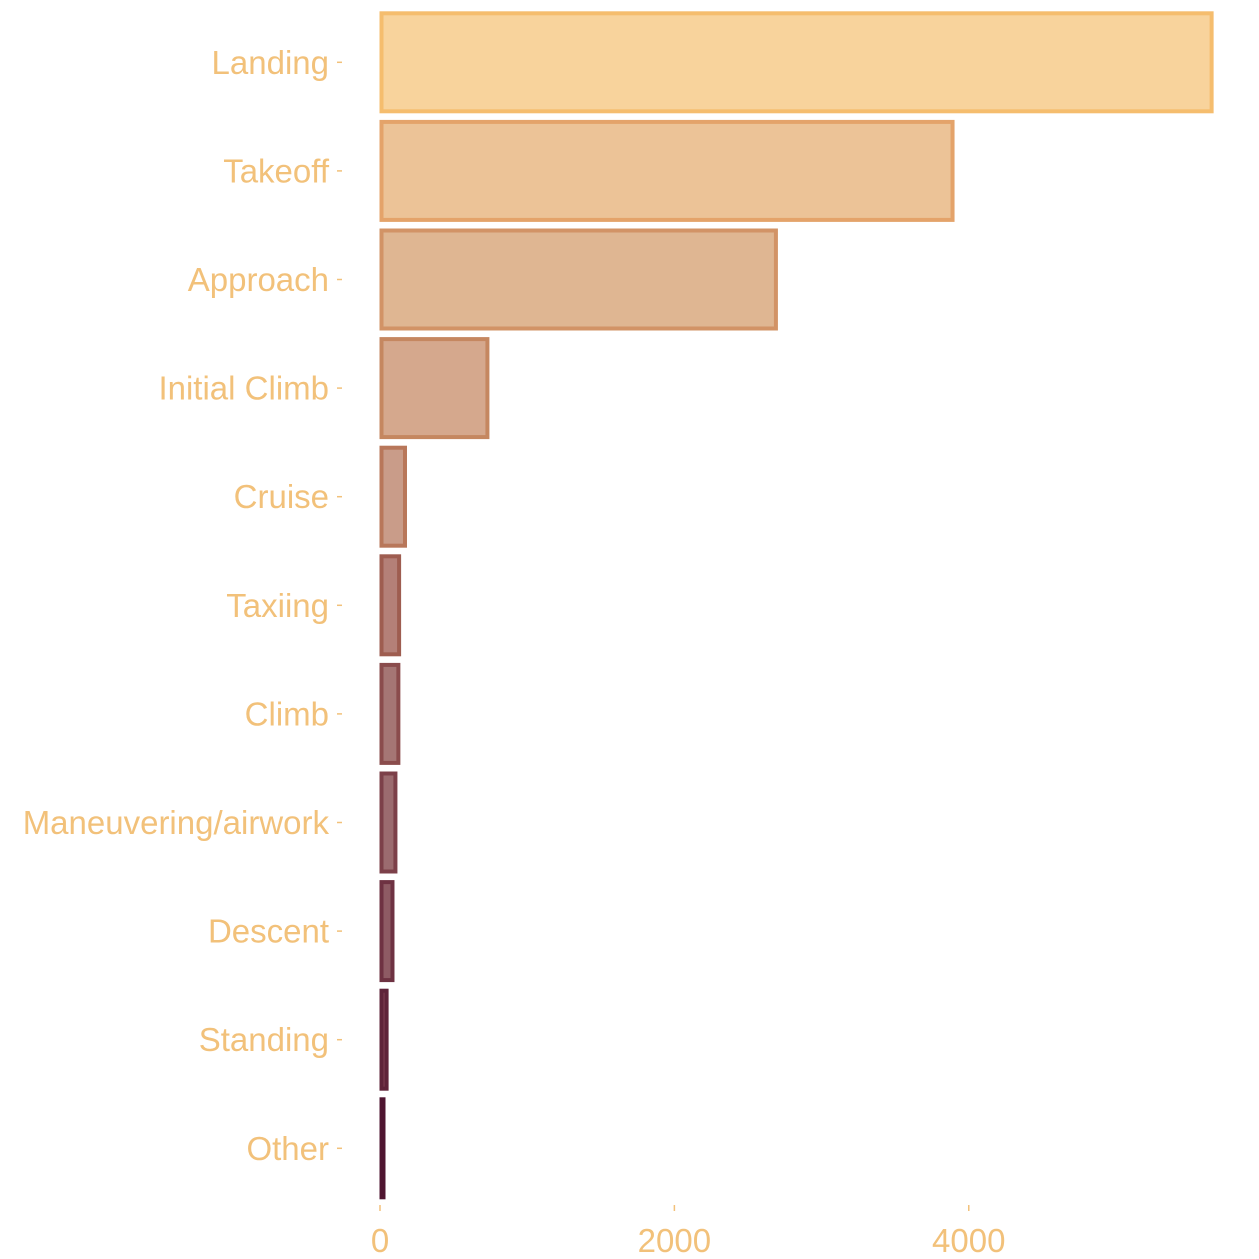  I want to click on y-tick-label: Takeoff, so click(276, 170).